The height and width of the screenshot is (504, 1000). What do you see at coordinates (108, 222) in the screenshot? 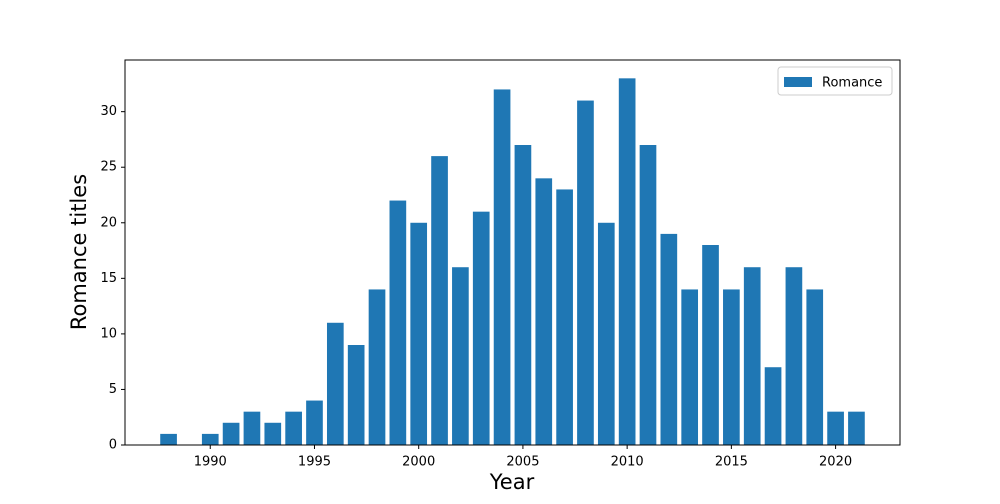
I see `y-tick-label: 20` at bounding box center [108, 222].